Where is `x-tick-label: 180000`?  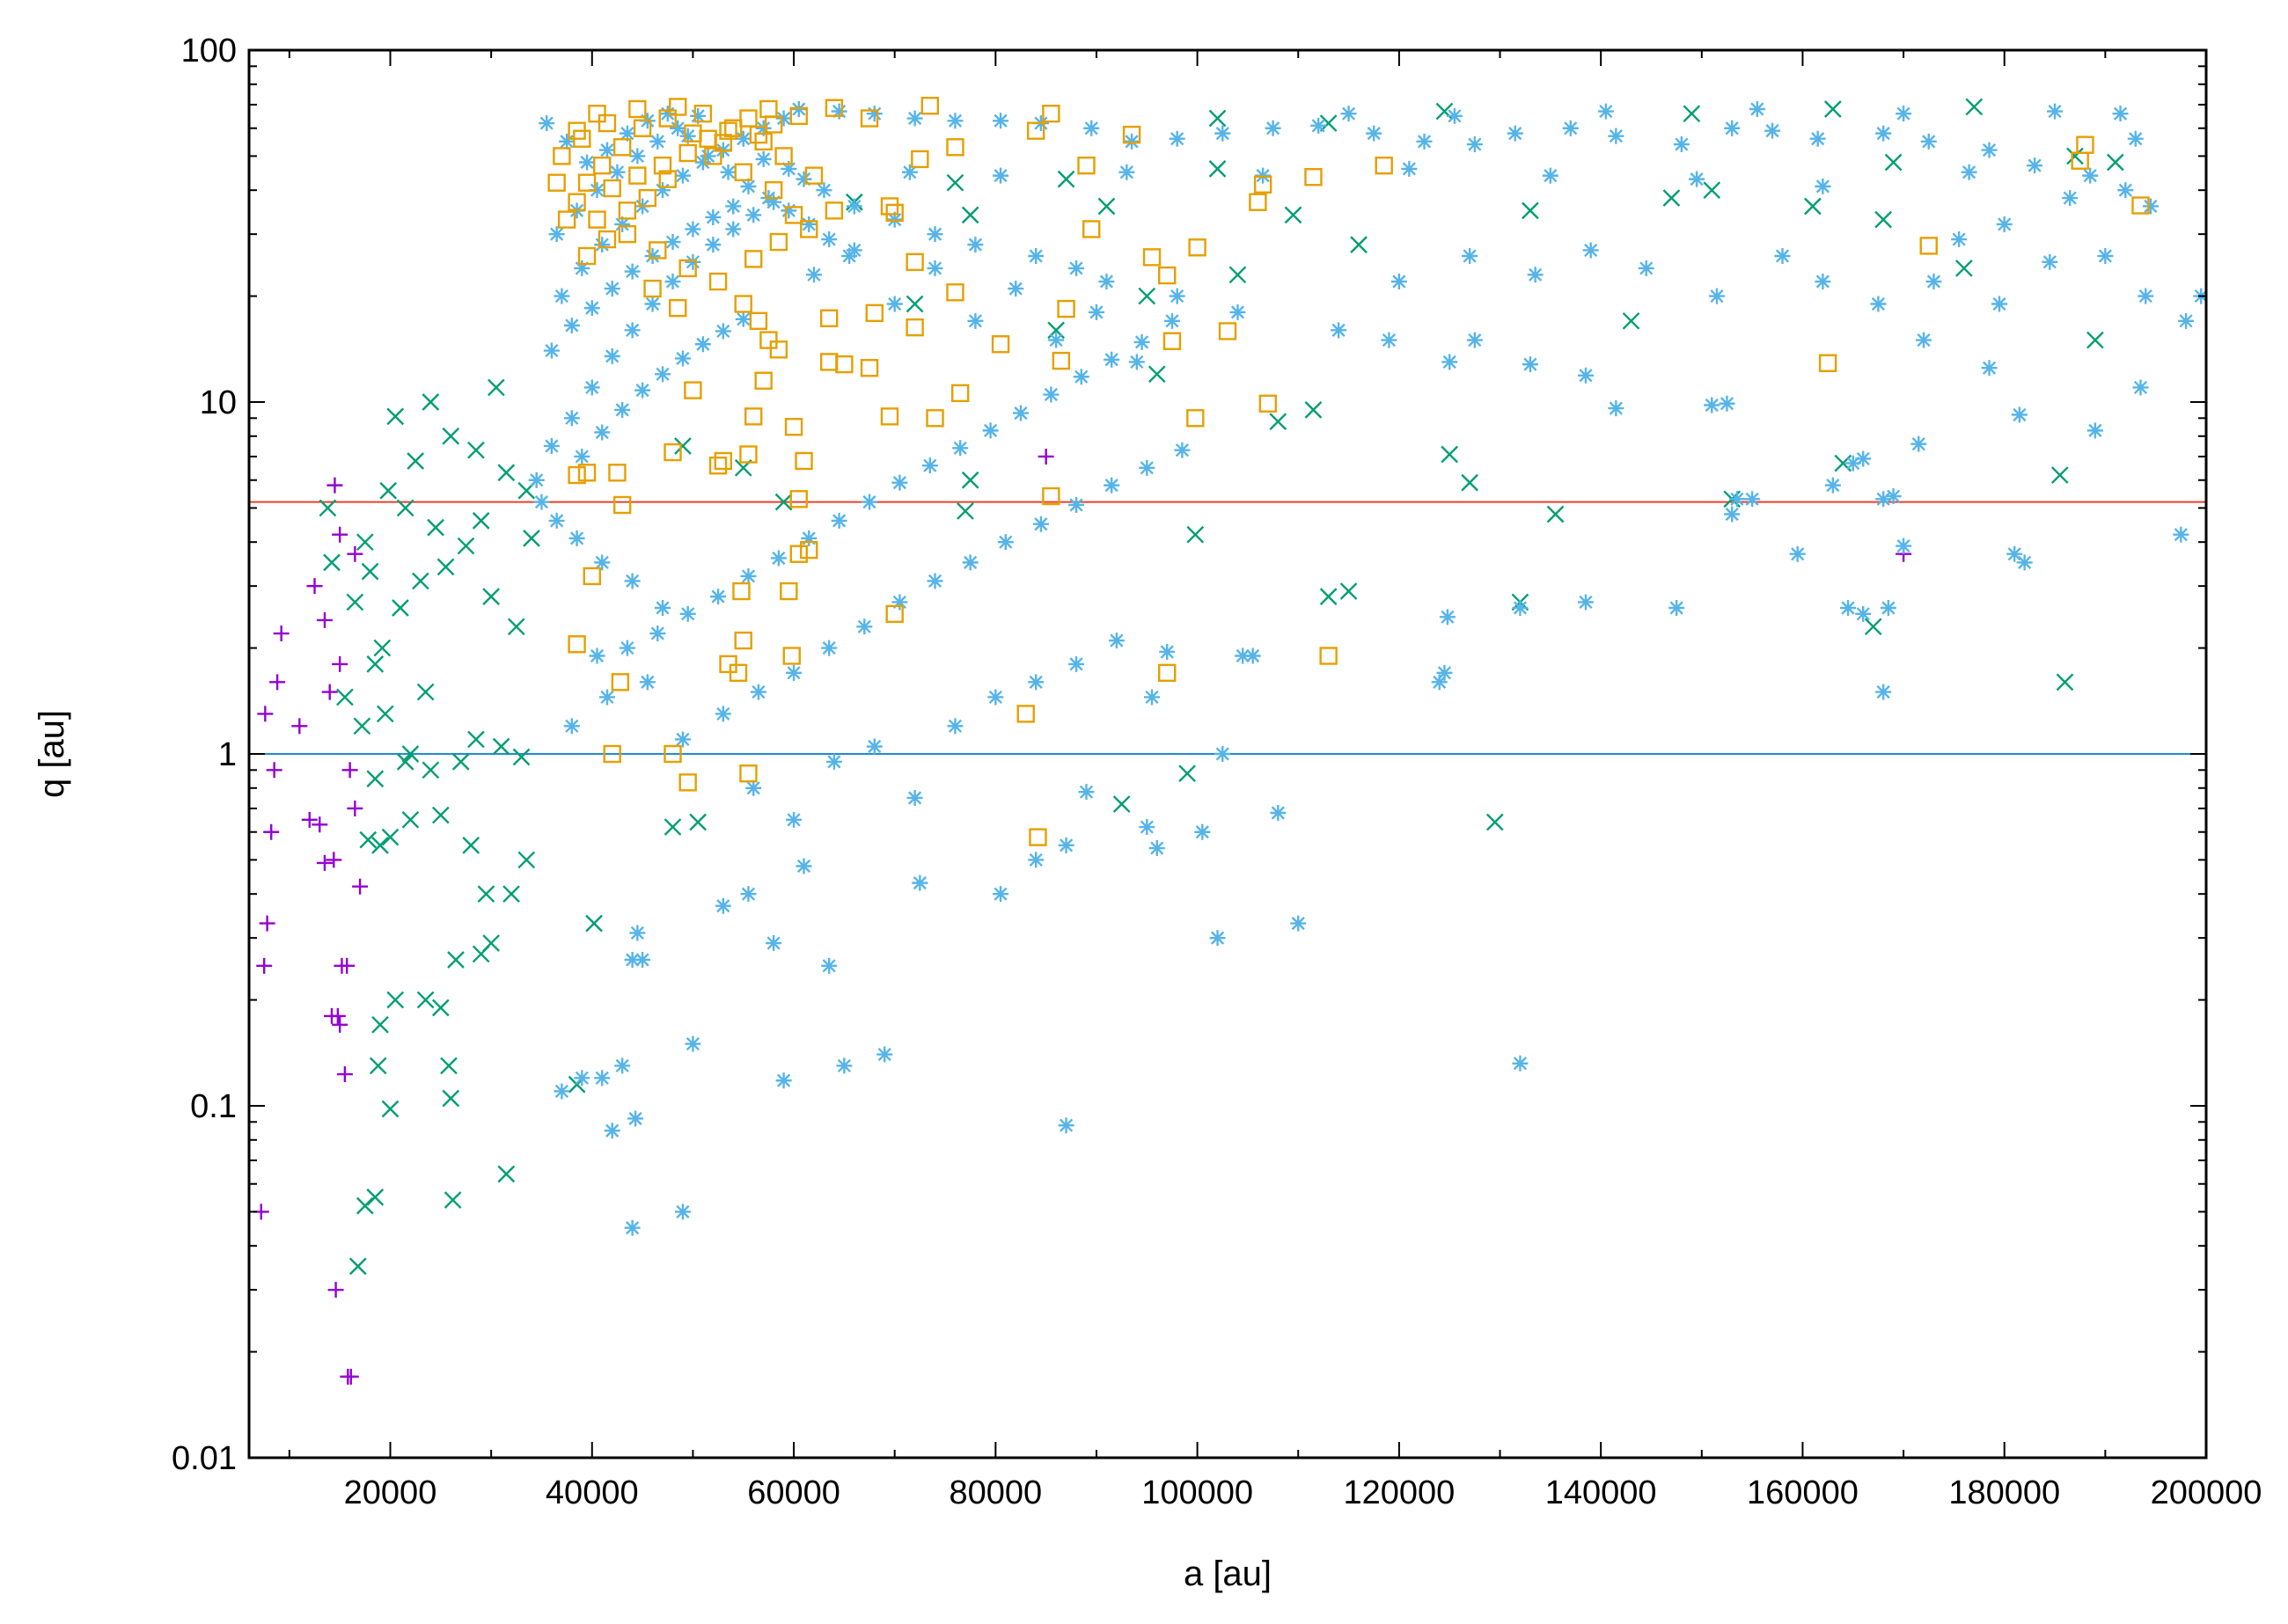
x-tick-label: 180000 is located at coordinates (2004, 1492).